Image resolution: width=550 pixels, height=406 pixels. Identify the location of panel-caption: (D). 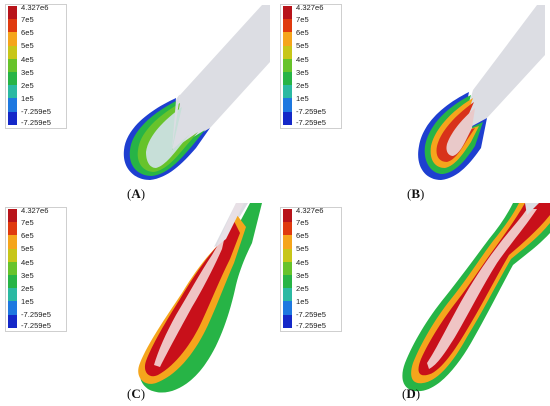
(411, 393).